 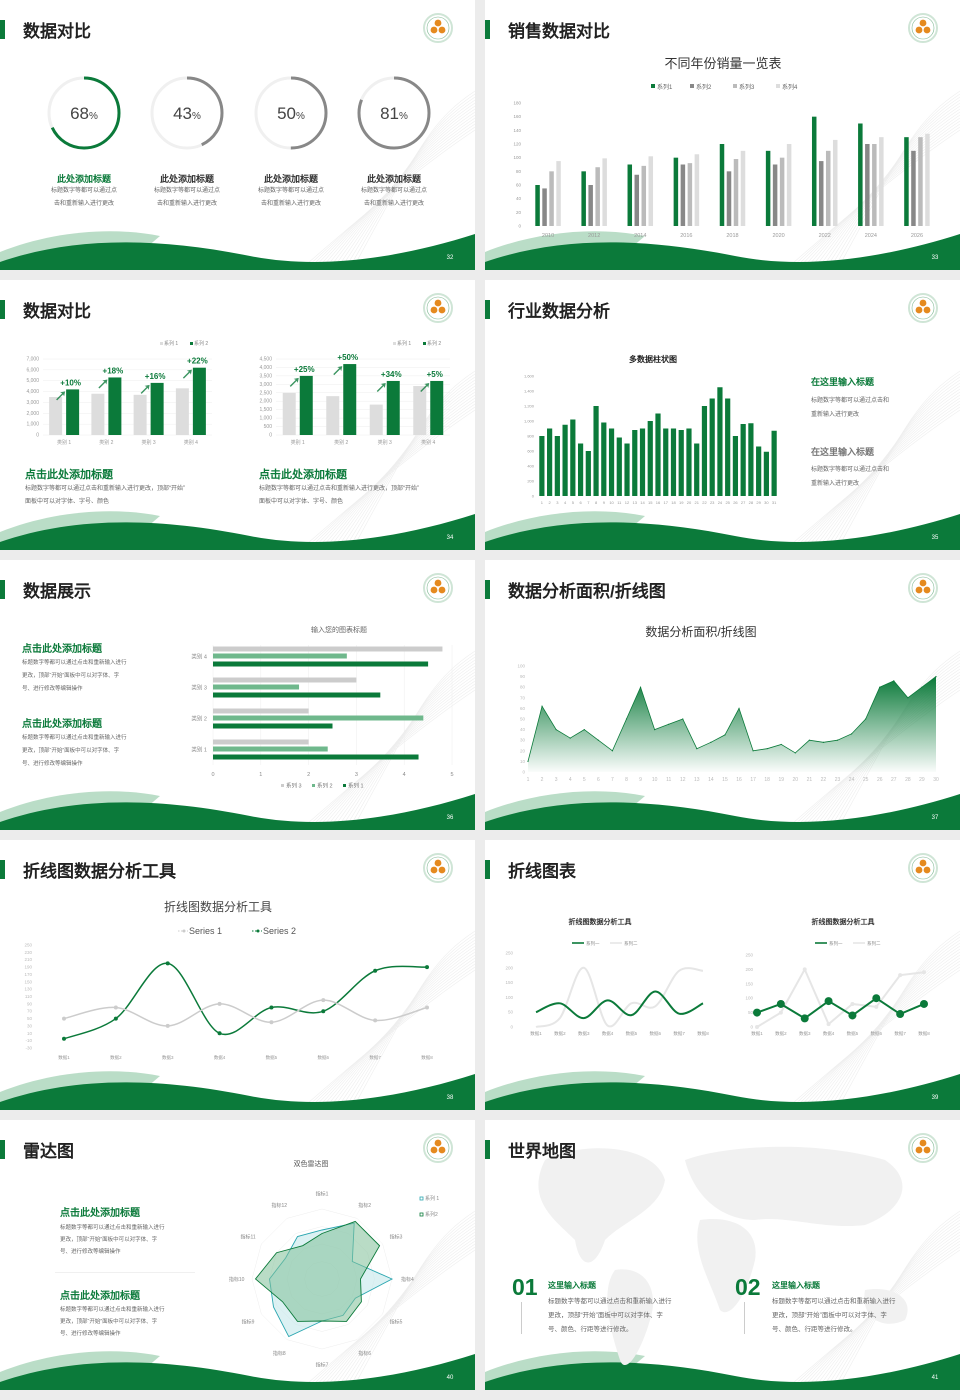 What do you see at coordinates (338, 371) in the screenshot?
I see `arrow-up-icon` at bounding box center [338, 371].